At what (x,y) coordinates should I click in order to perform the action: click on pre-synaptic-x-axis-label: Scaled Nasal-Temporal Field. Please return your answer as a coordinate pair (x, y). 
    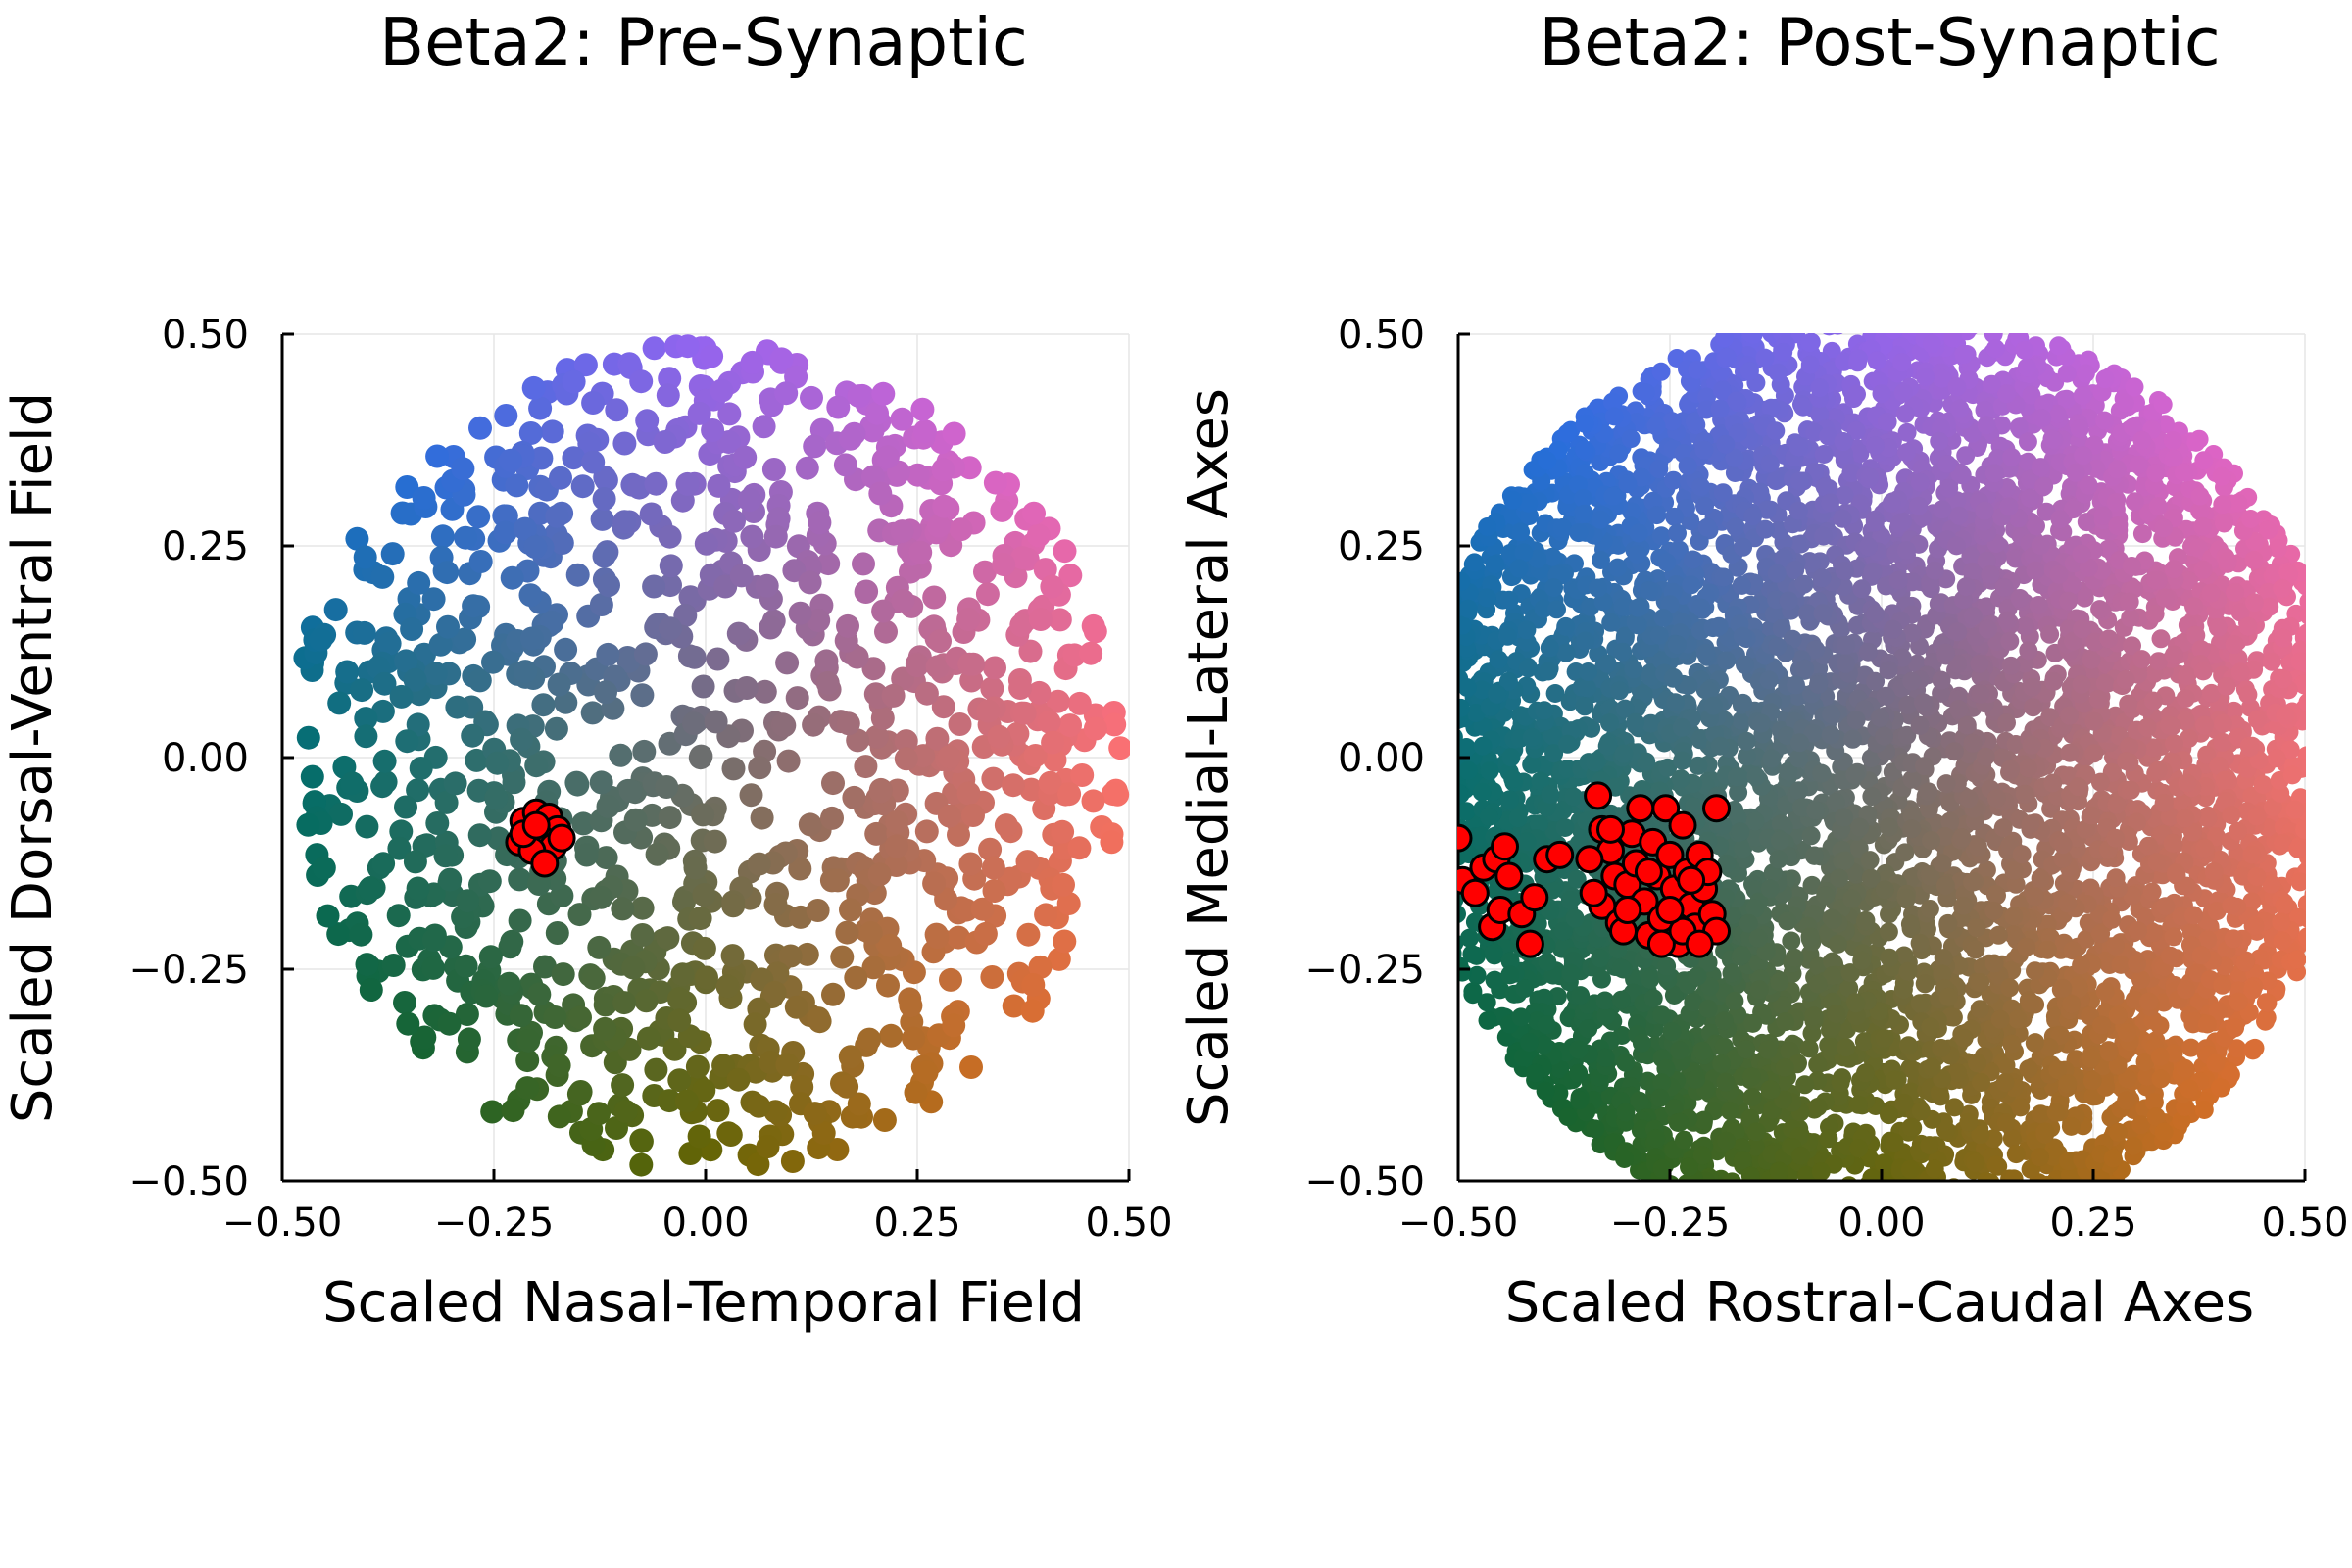
    Looking at the image, I should click on (703, 1303).